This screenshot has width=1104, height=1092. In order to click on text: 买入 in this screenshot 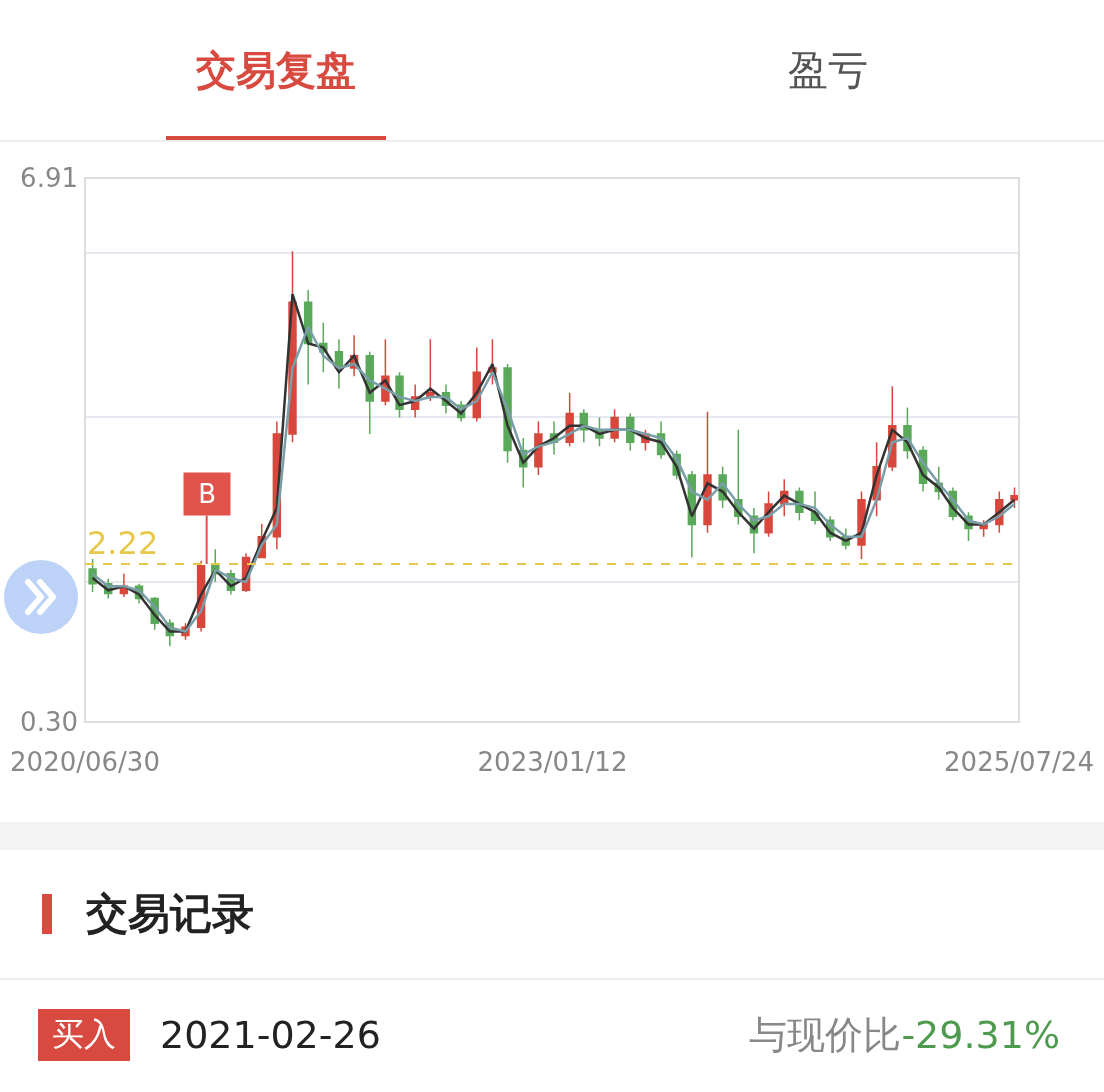, I will do `click(84, 1035)`.